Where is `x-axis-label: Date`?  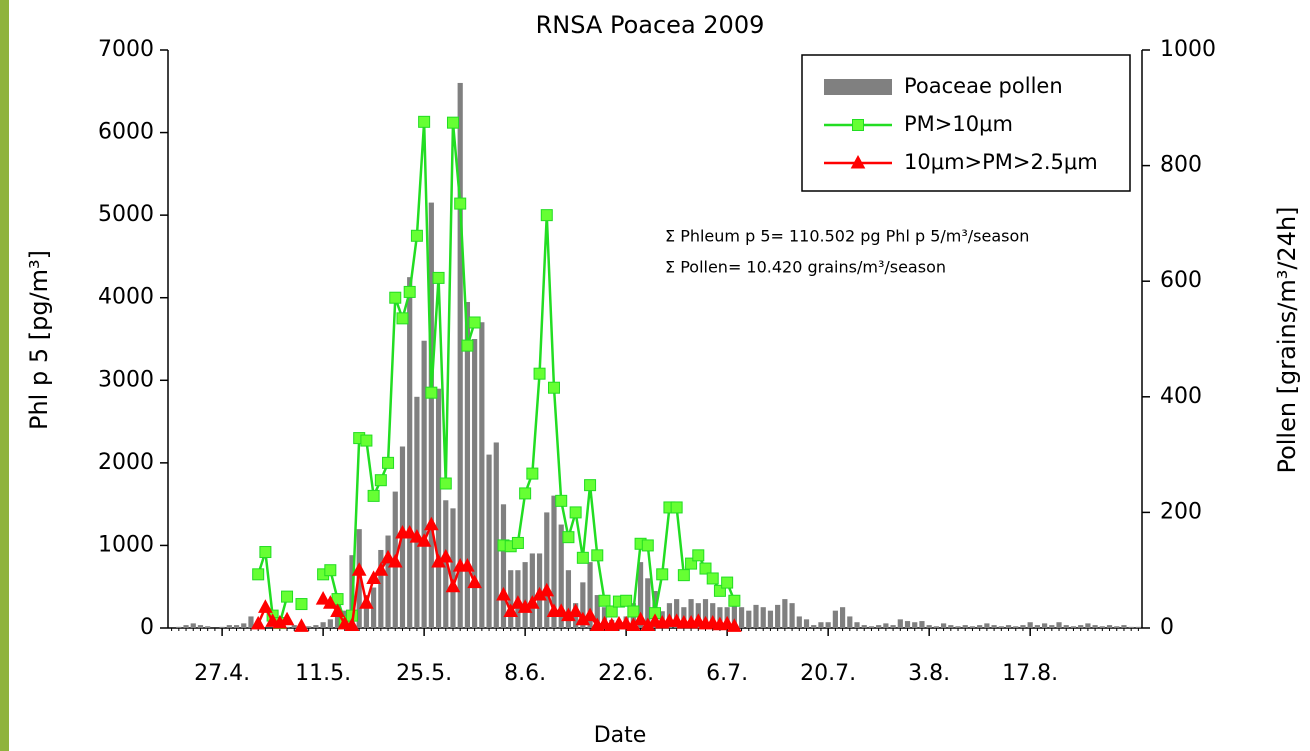
x-axis-label: Date is located at coordinates (620, 735).